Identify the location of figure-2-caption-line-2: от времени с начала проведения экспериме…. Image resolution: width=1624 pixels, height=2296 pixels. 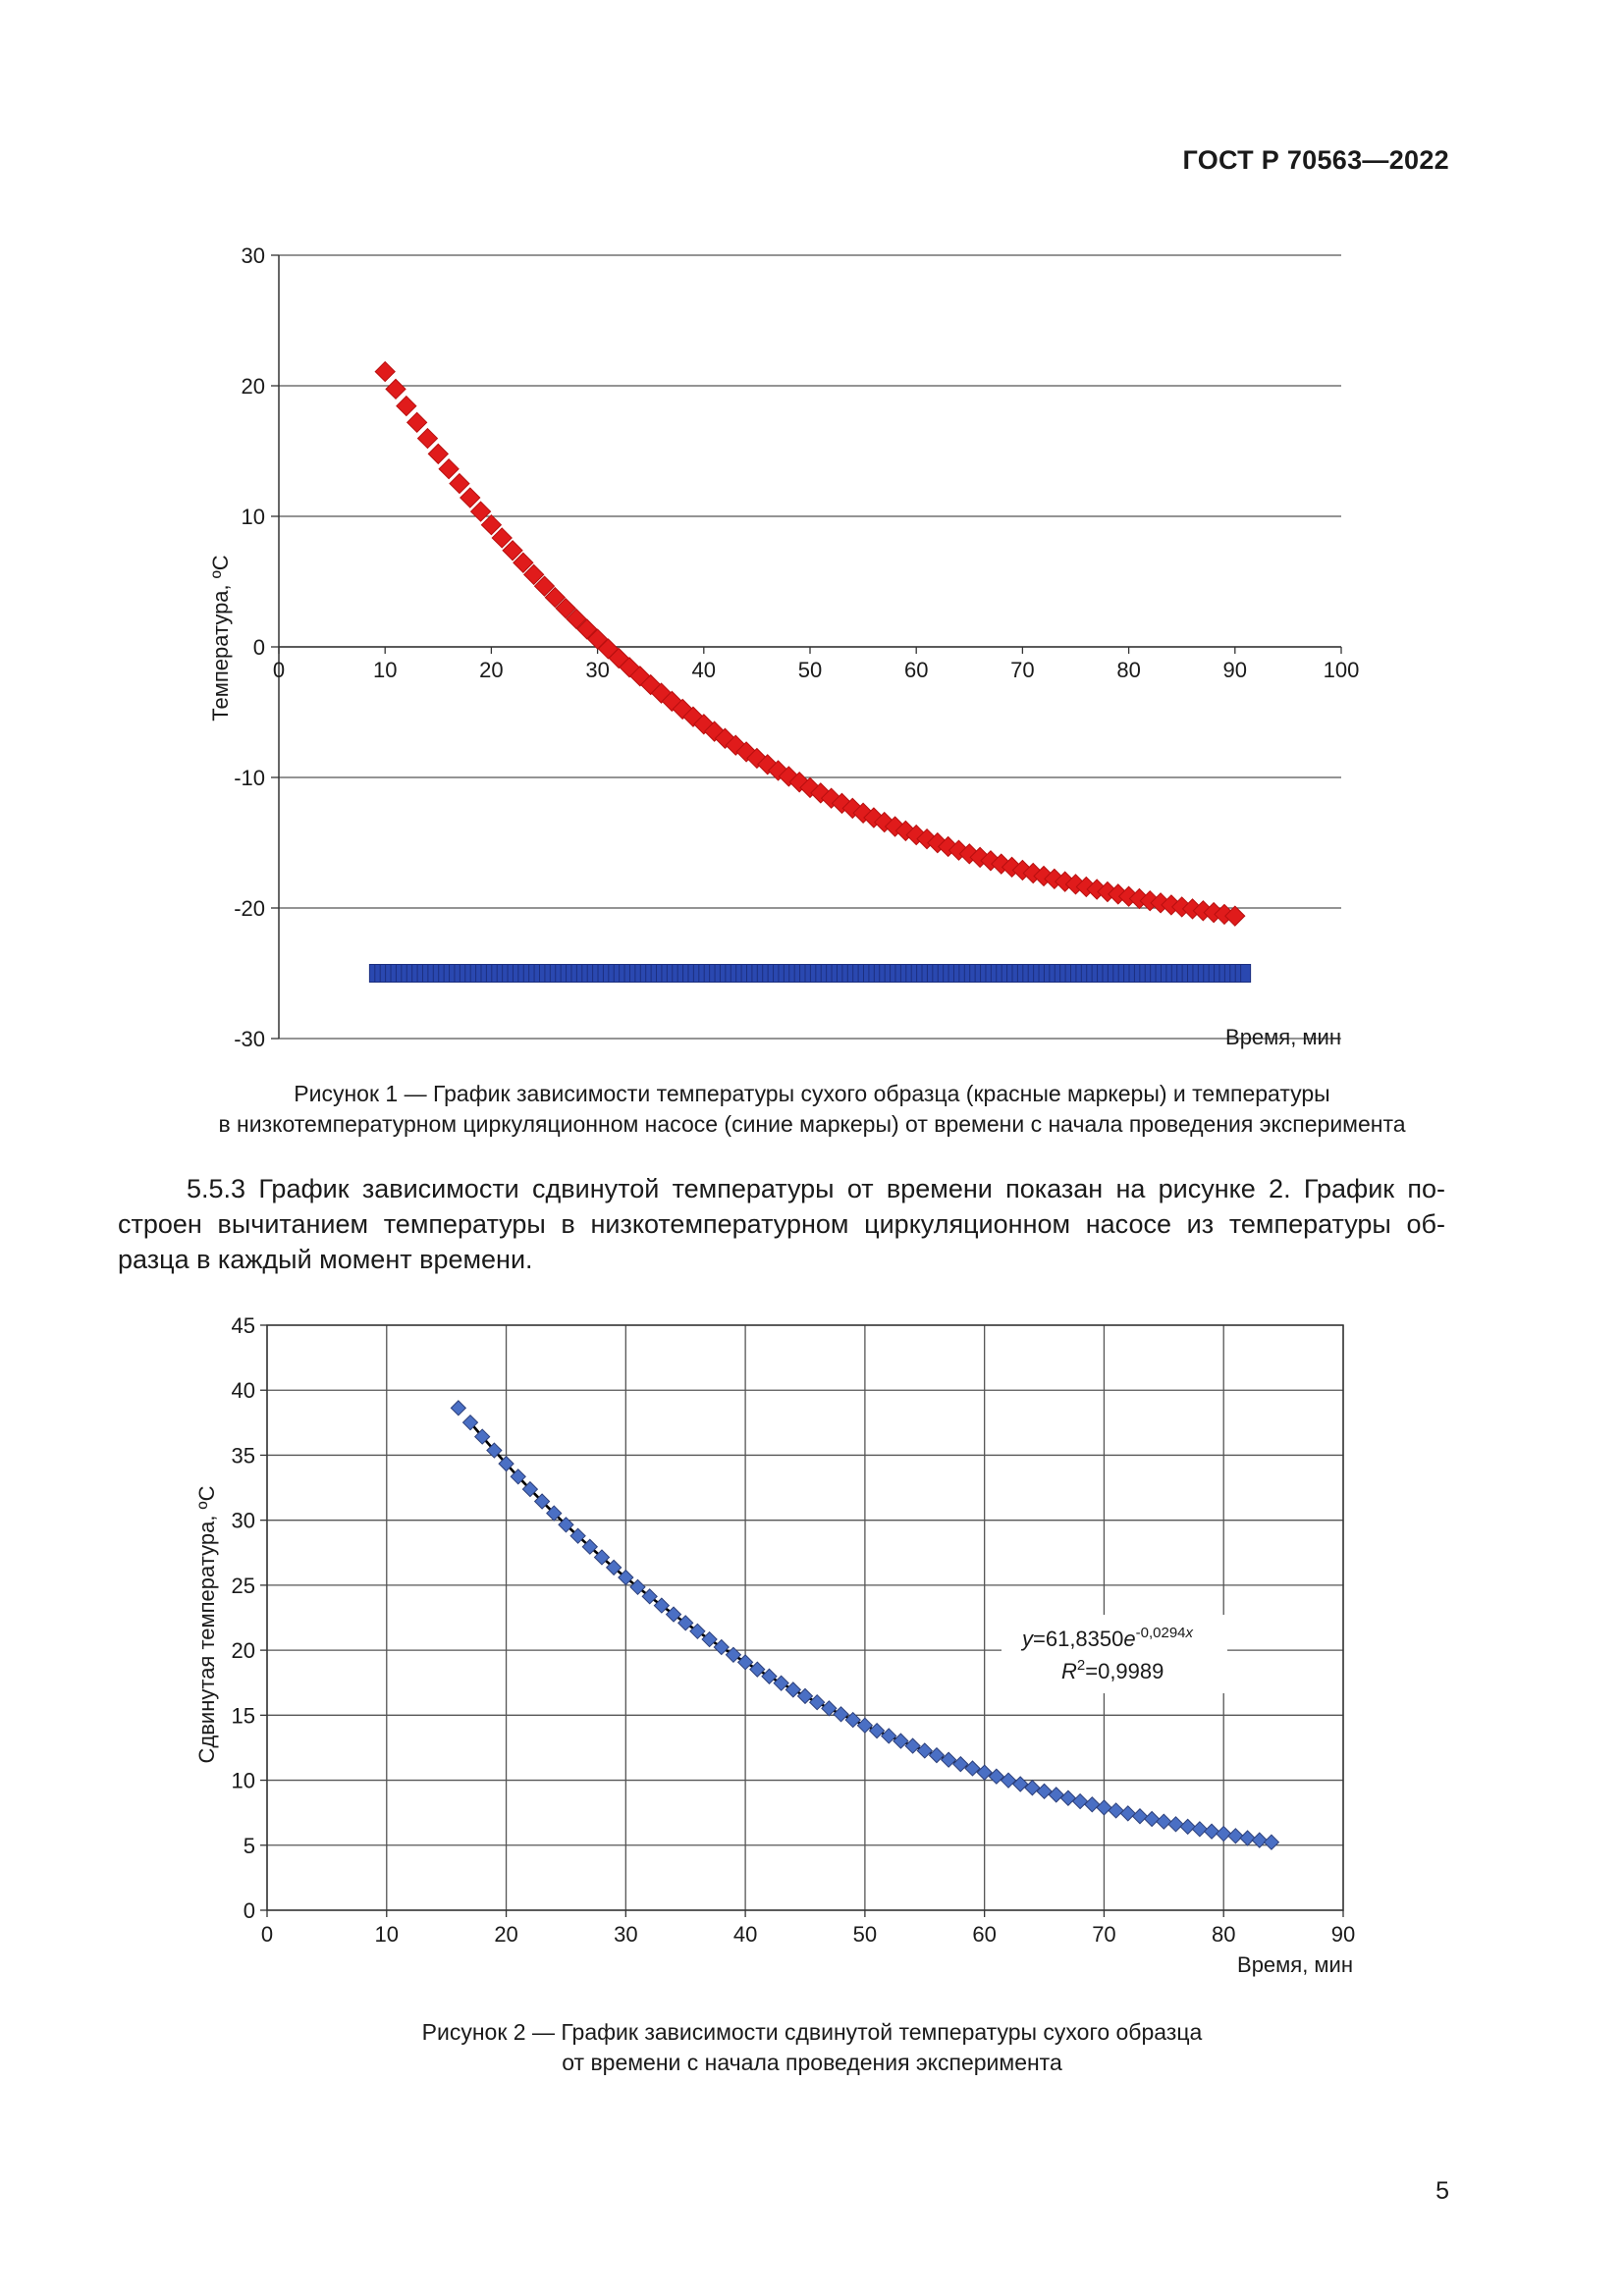
(812, 2062).